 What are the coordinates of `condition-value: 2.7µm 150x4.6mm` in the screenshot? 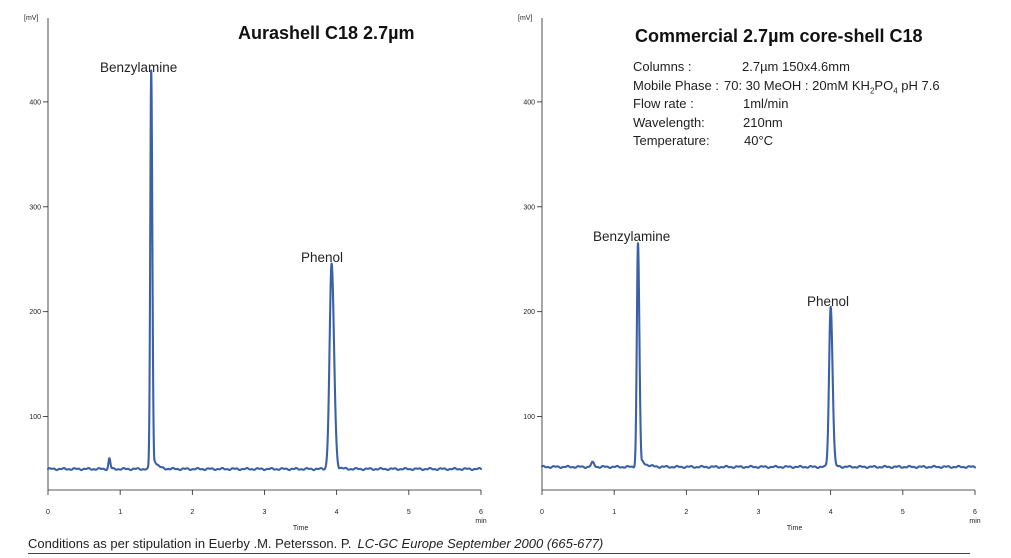 It's located at (796, 66).